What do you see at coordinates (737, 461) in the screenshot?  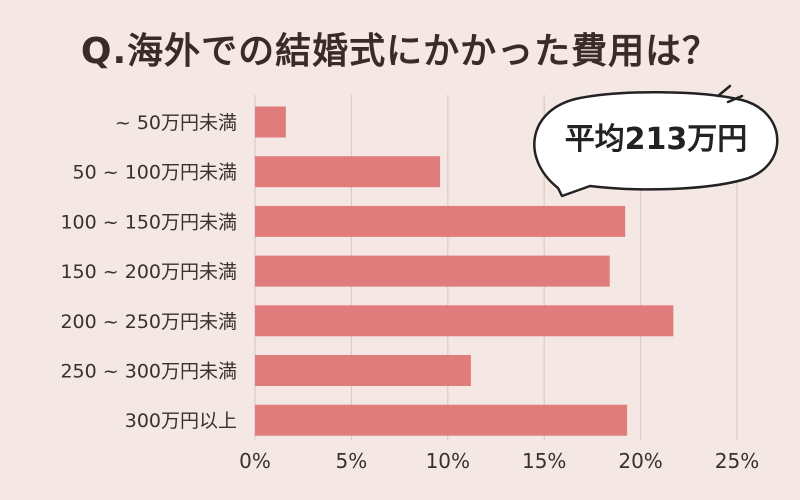 I see `x-tick-label: 25%` at bounding box center [737, 461].